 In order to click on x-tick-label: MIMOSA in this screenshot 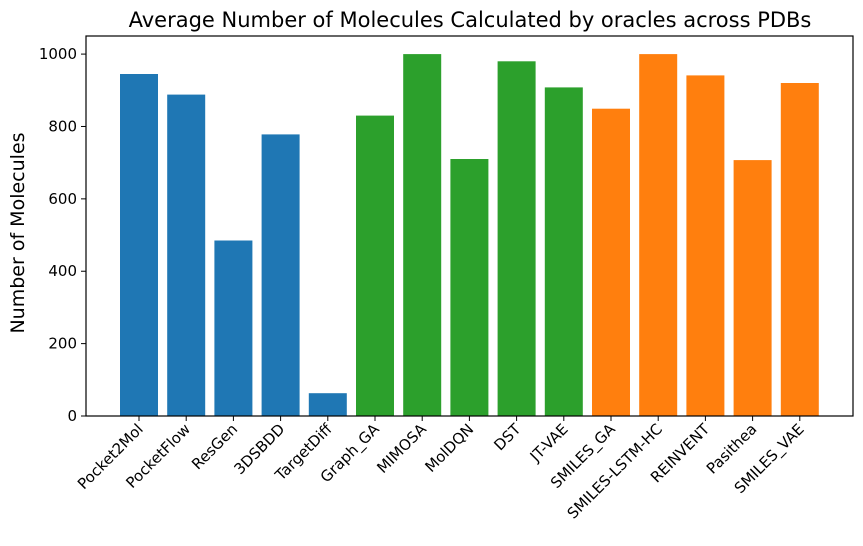, I will do `click(401, 448)`.